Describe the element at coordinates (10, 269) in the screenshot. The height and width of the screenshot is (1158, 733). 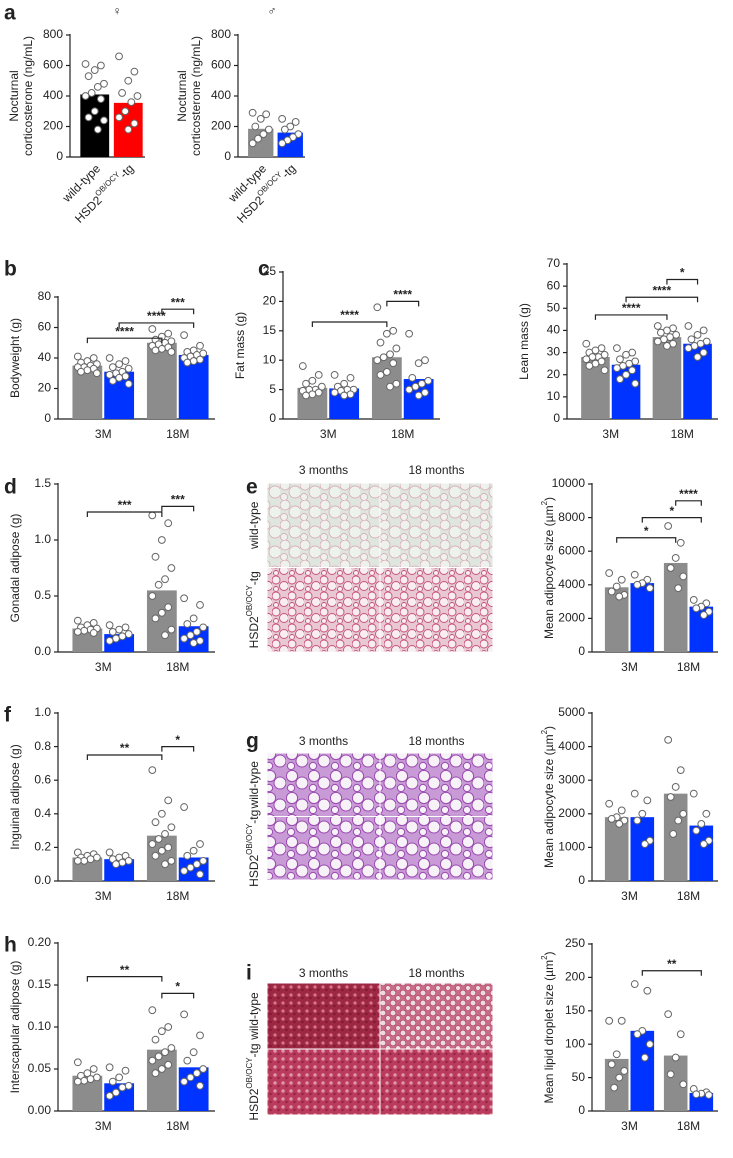
I see `panel-letter: b` at that location.